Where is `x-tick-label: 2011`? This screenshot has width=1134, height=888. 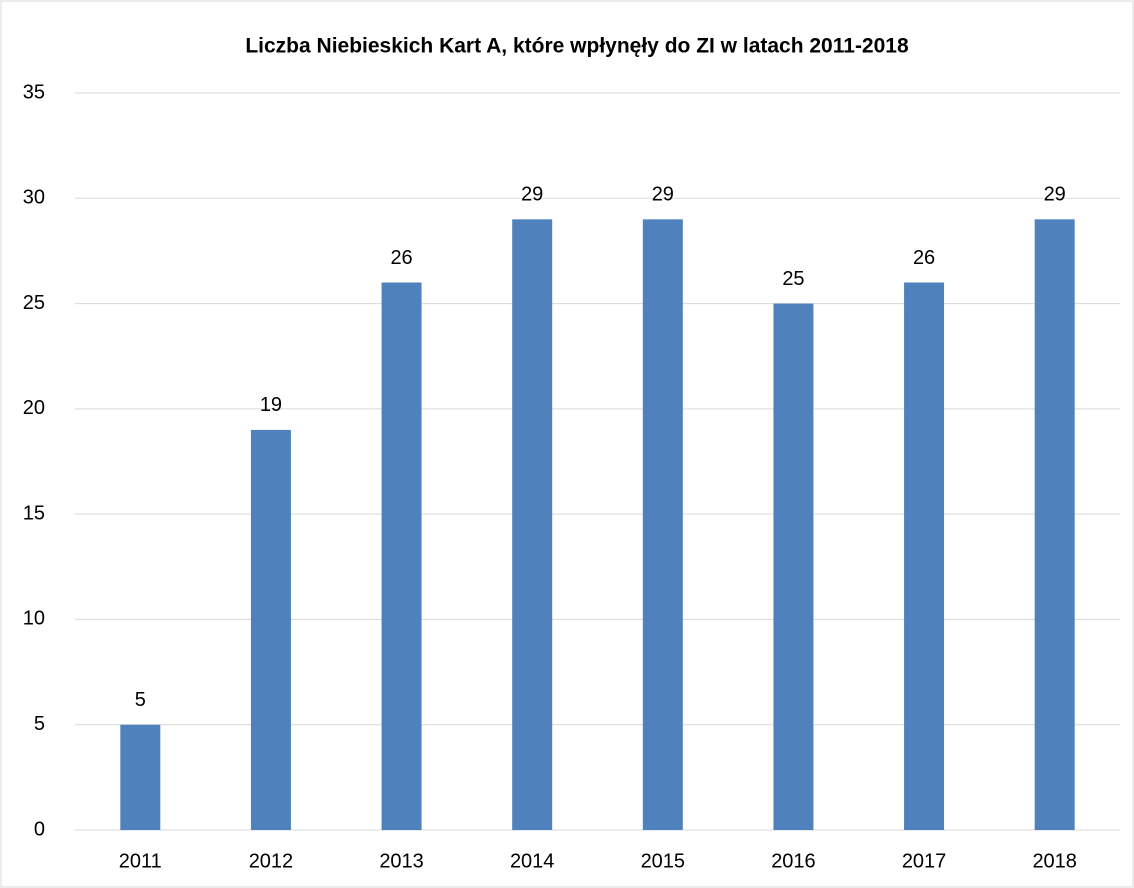
x-tick-label: 2011 is located at coordinates (140, 861).